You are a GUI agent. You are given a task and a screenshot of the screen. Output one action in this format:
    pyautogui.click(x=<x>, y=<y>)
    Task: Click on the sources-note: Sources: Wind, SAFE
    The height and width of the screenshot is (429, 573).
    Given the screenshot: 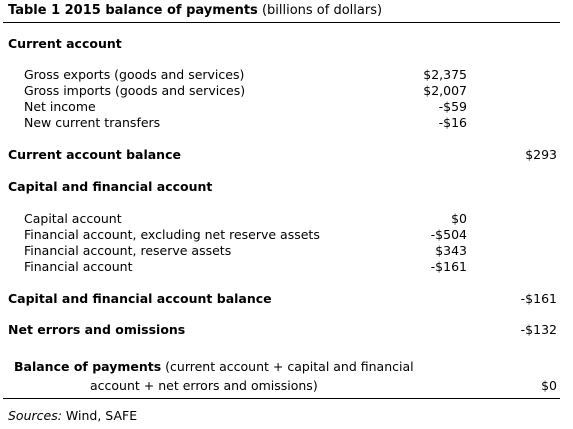 What is the action you would take?
    pyautogui.click(x=72, y=416)
    